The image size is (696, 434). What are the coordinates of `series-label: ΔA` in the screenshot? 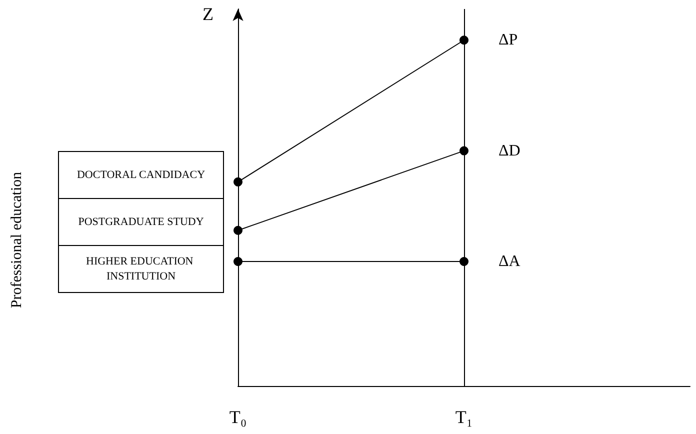 It's located at (509, 261).